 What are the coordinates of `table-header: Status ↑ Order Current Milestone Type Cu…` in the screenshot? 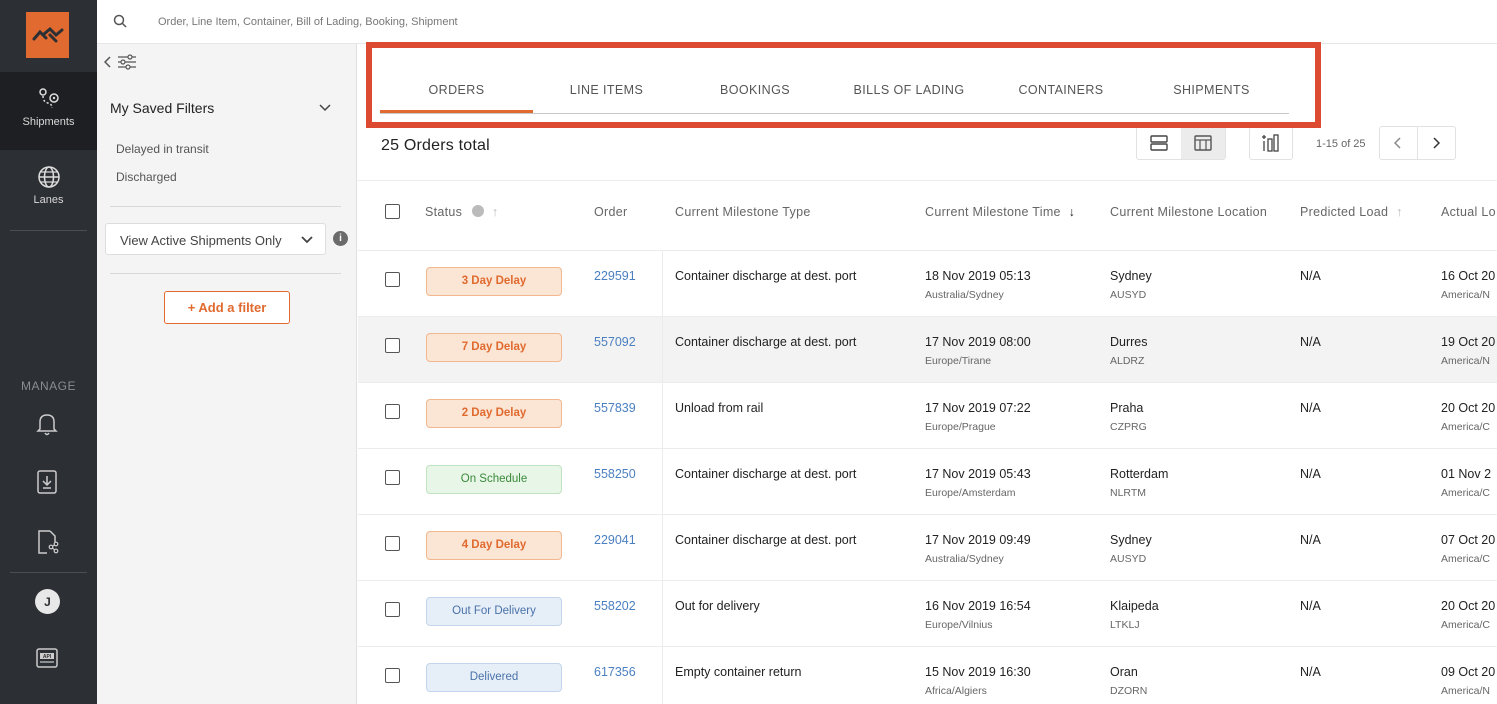 It's located at (927, 215).